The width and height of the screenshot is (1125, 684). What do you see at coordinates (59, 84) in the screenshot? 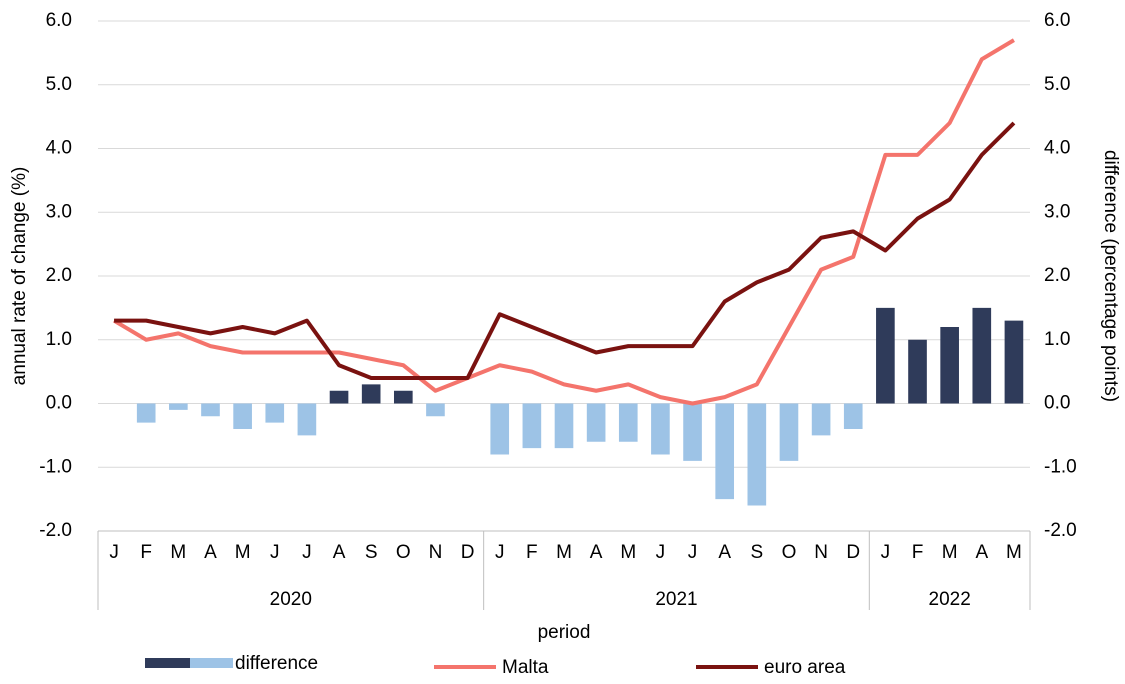
I see `y-tick-label: 5.0` at bounding box center [59, 84].